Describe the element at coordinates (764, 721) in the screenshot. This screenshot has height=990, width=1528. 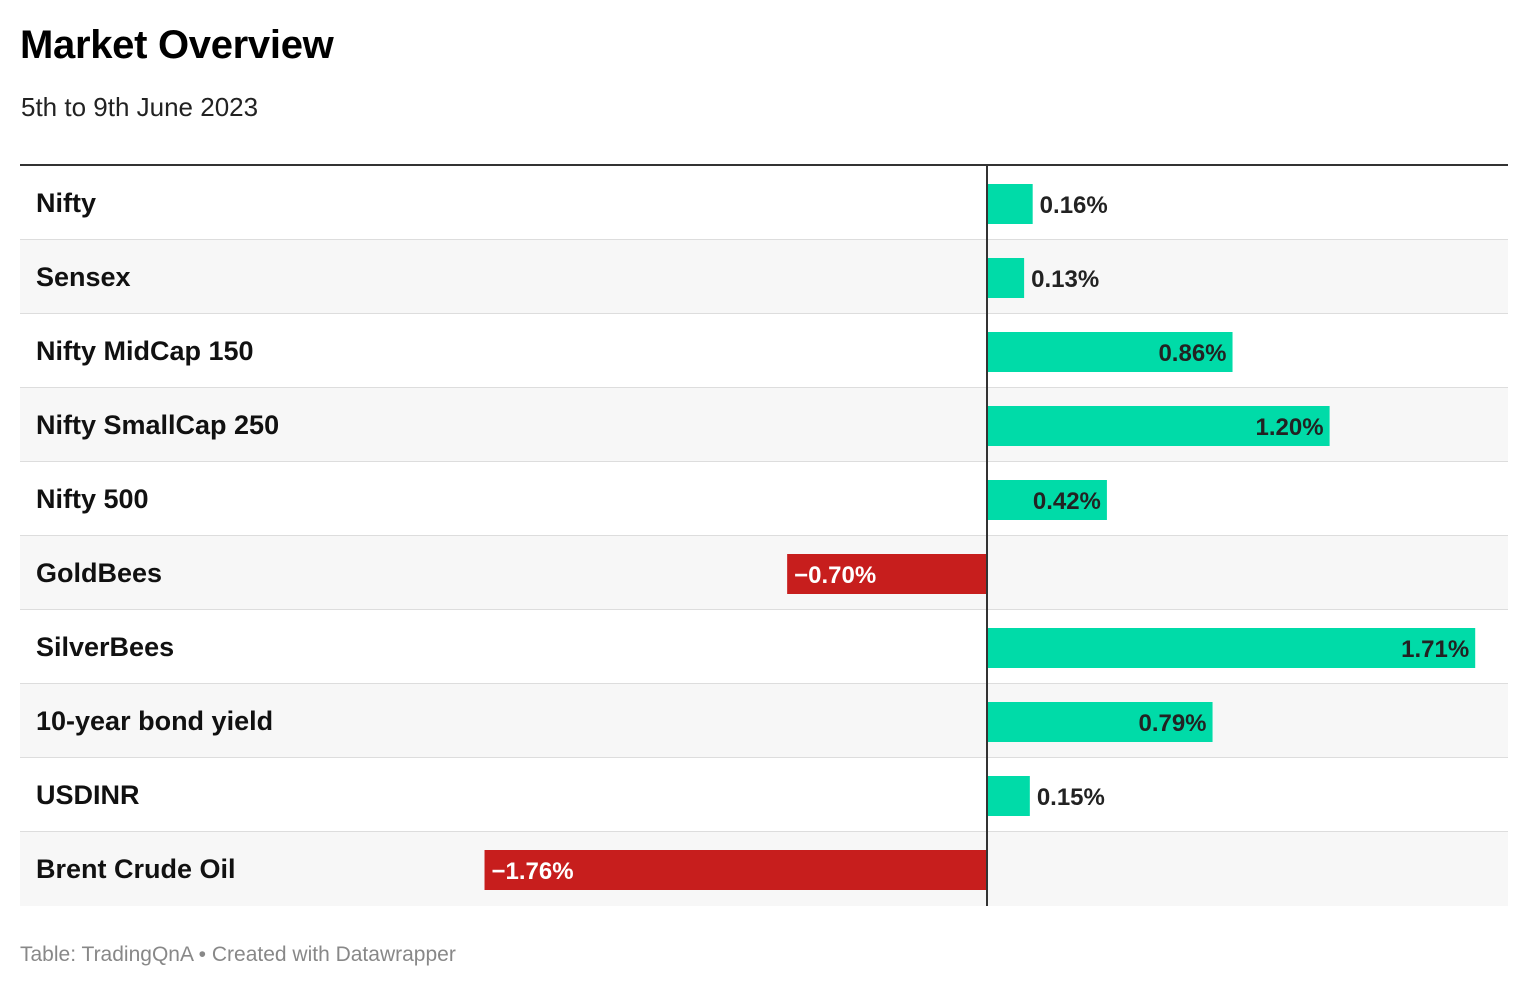
I see `table-row: 10-year bond yield` at that location.